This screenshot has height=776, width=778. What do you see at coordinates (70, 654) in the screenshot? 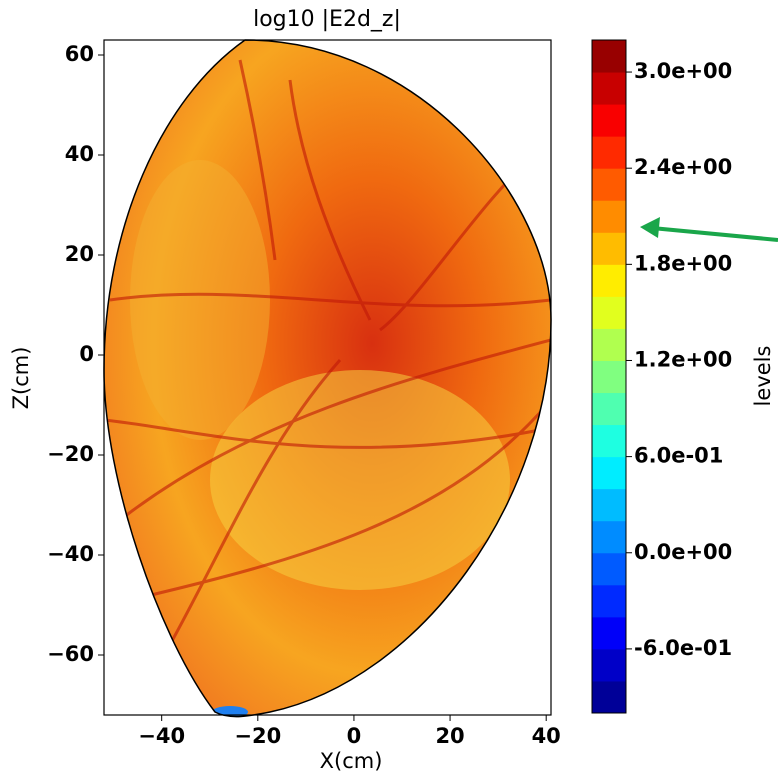
I see `y-tick-label: −60` at bounding box center [70, 654].